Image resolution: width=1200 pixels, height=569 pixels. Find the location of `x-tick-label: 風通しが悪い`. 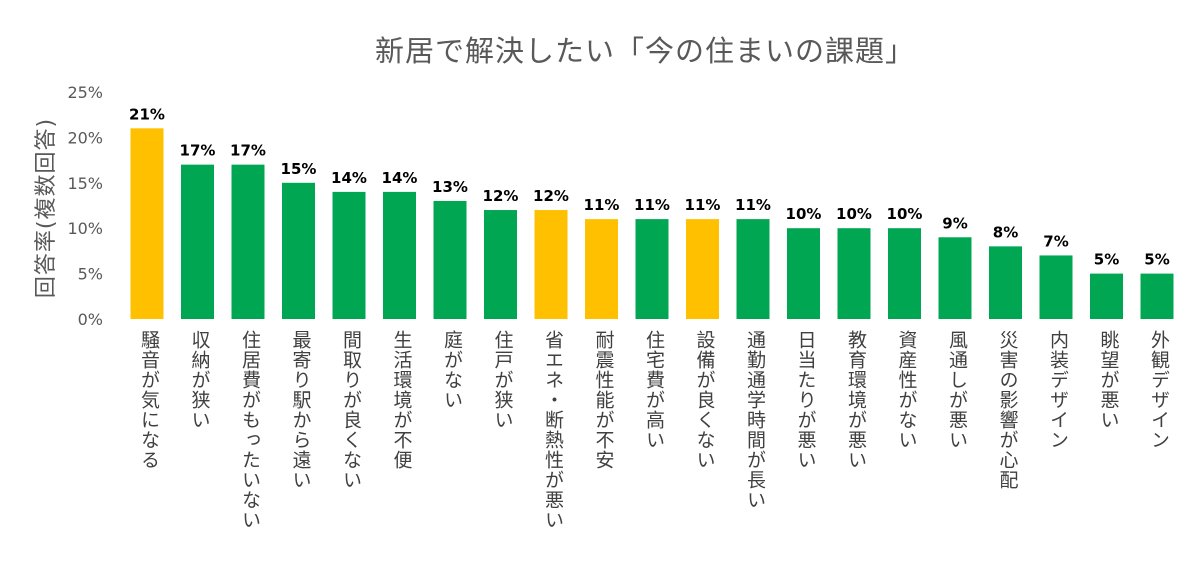

x-tick-label: 風通しが悪い is located at coordinates (957, 390).